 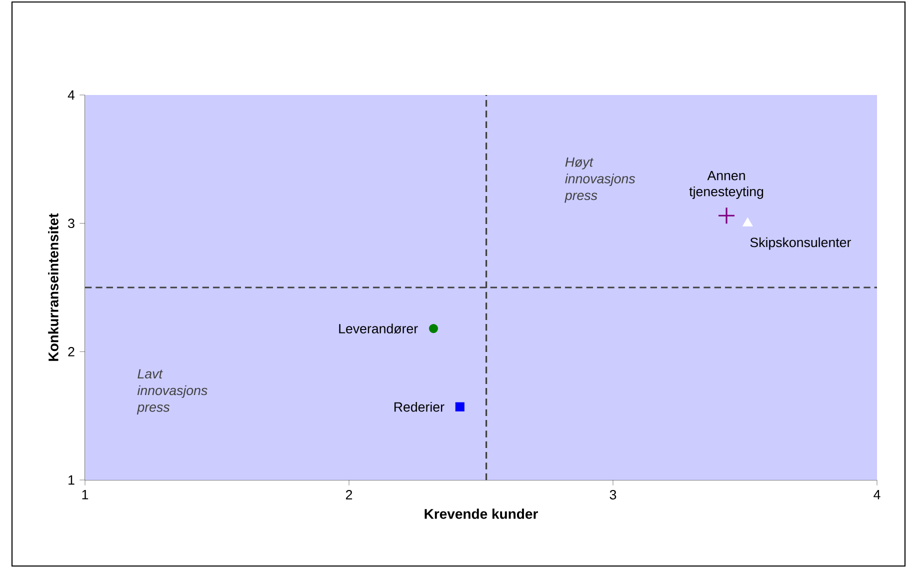 I want to click on y-tick-label: 1, so click(x=71, y=480).